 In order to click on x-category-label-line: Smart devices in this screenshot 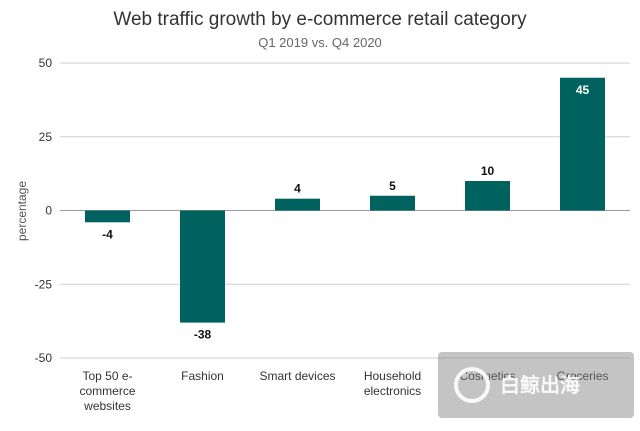, I will do `click(297, 376)`.